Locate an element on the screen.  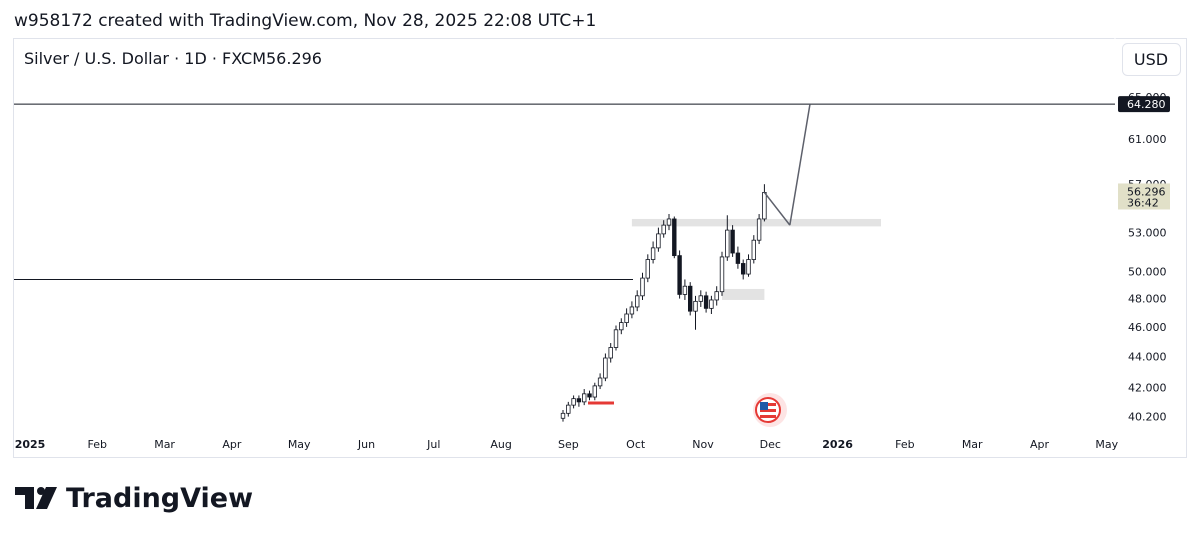
currency: USD is located at coordinates (1151, 59).